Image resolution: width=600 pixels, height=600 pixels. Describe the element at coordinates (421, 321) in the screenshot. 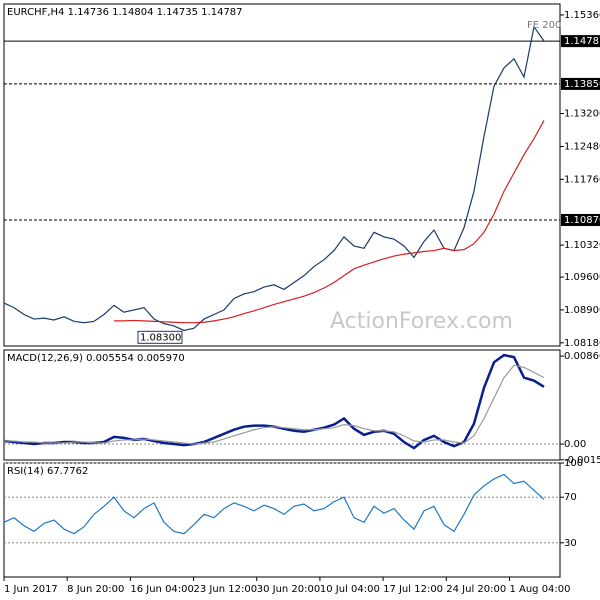

I see `watermark: ActionForex.com` at that location.